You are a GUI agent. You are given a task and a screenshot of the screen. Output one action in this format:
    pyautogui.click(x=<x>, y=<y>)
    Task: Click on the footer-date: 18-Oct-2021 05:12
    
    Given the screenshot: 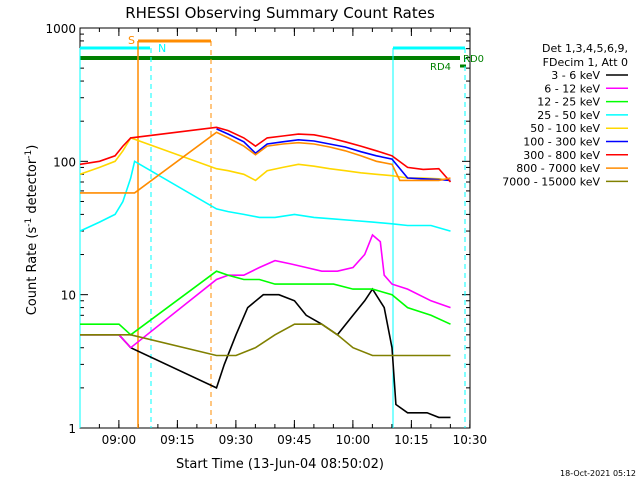 What is the action you would take?
    pyautogui.click(x=598, y=473)
    